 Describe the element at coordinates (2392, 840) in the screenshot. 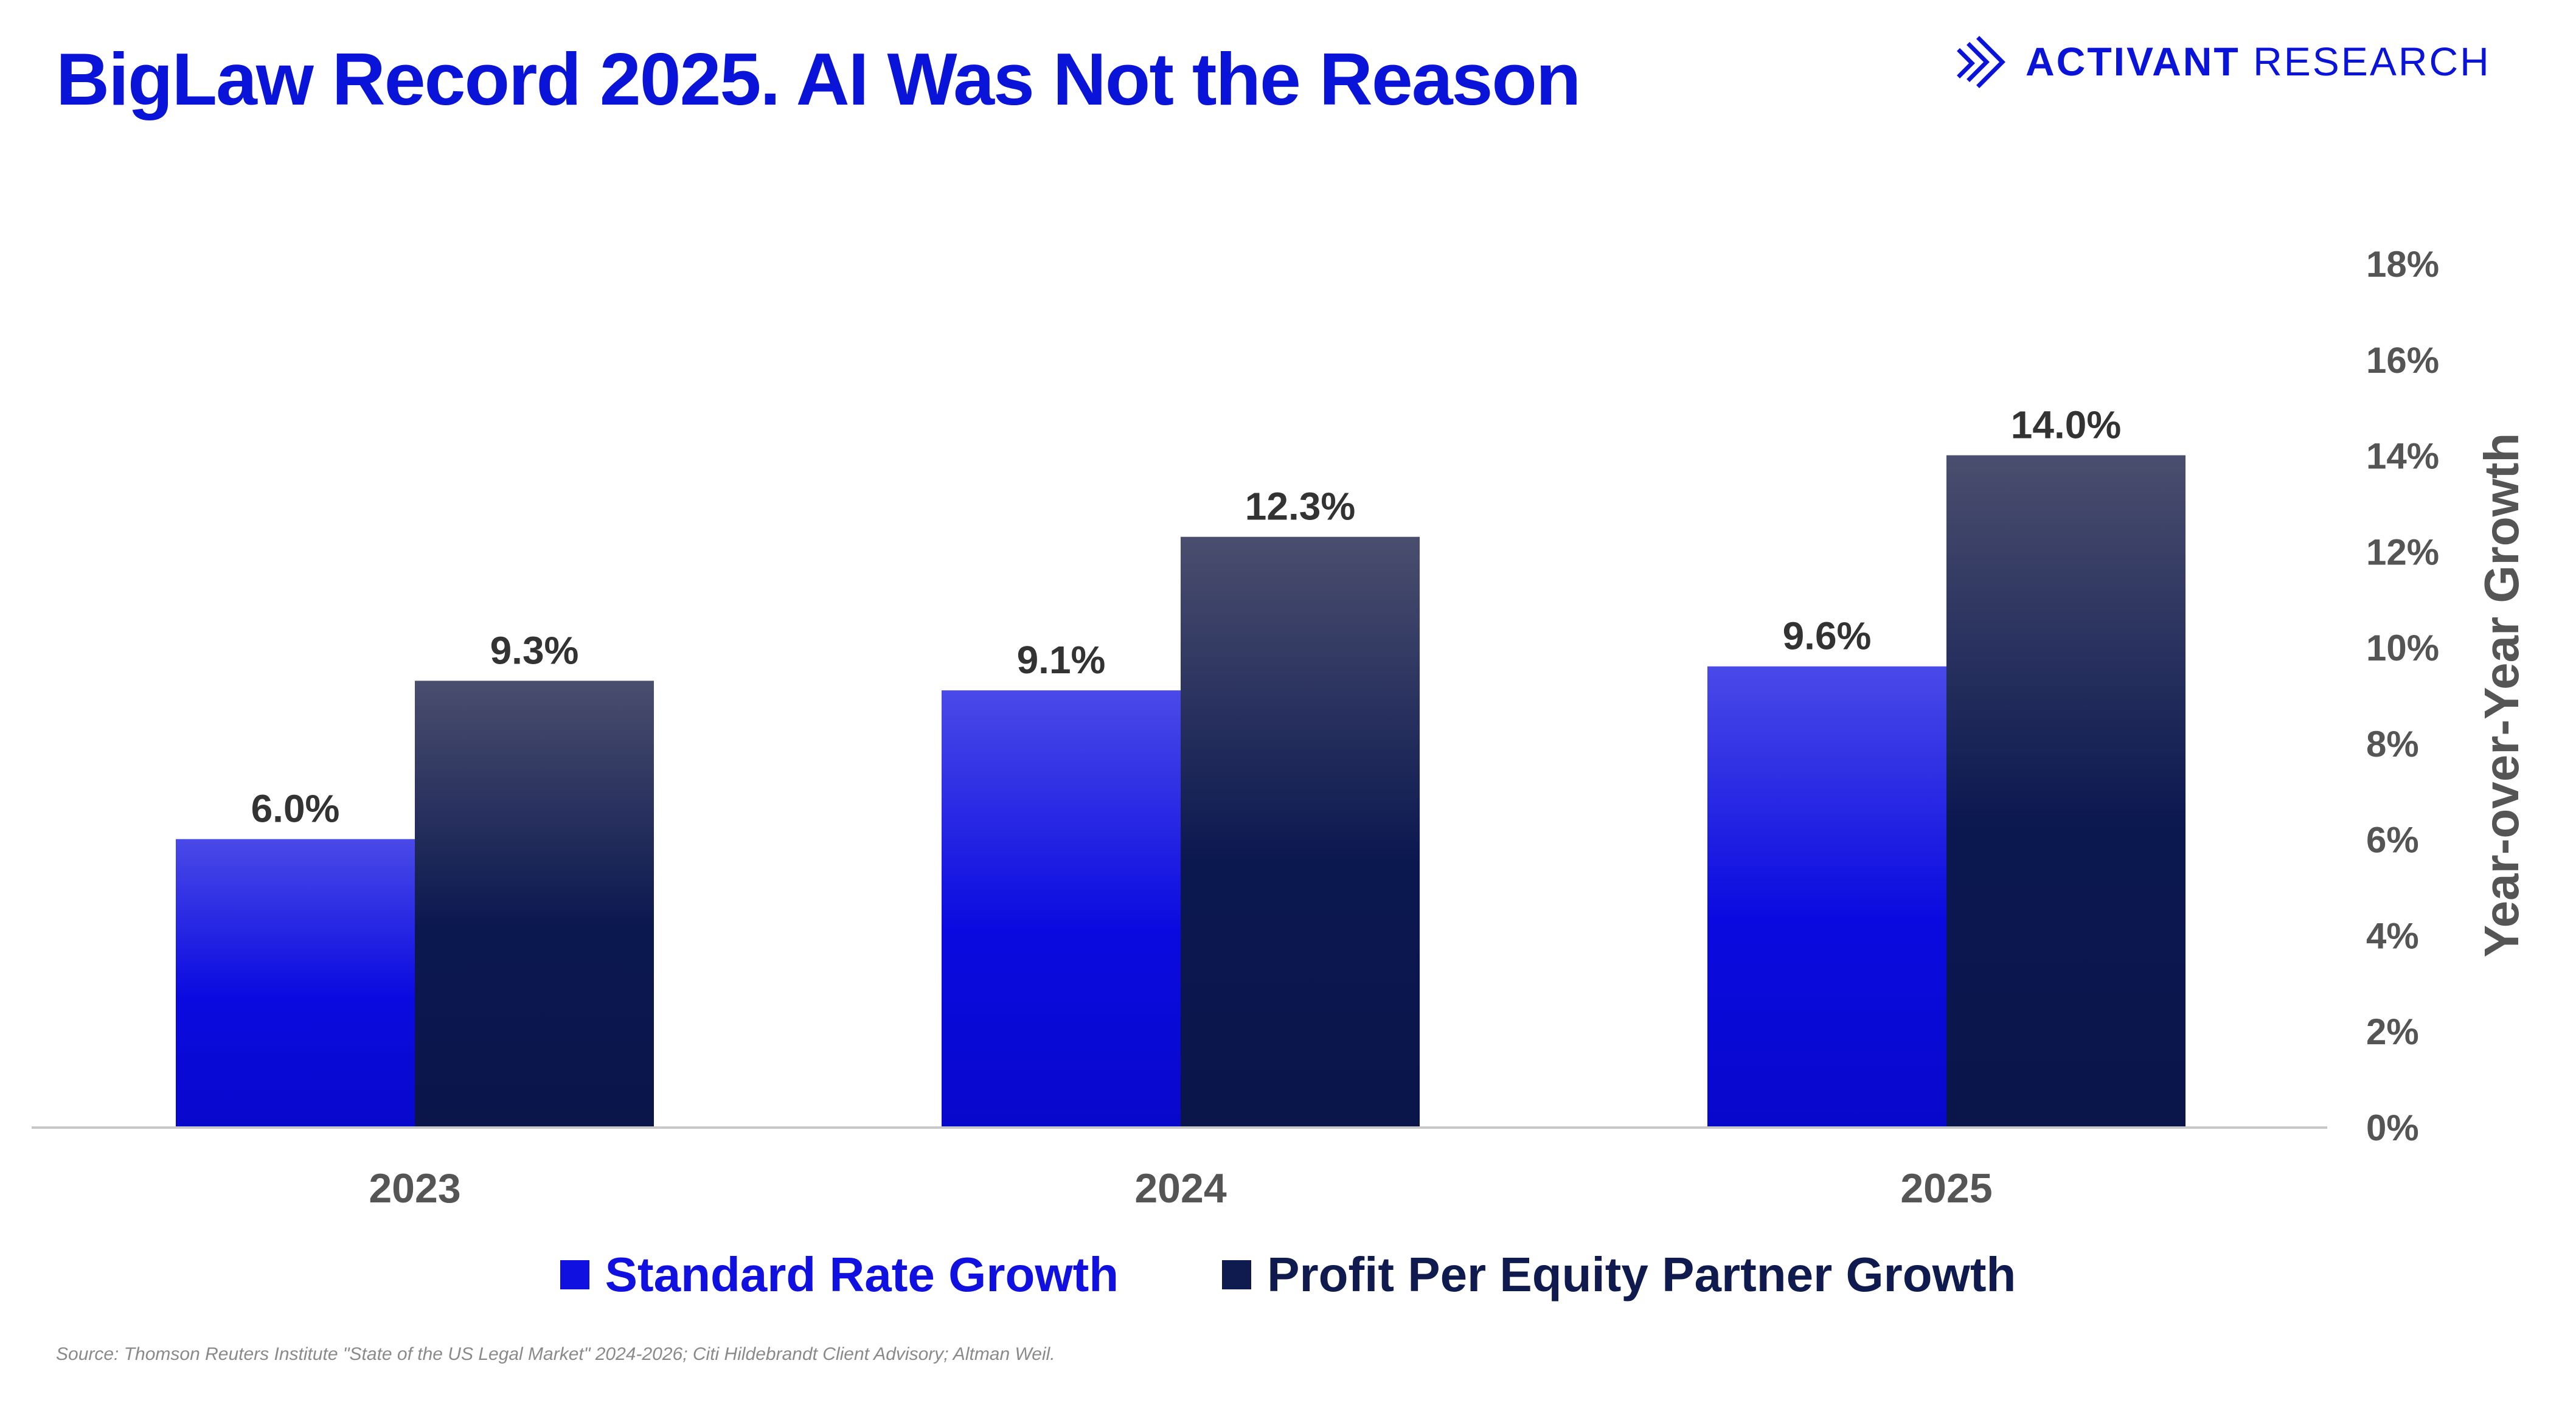

I see `y-tick-label-3: 6%` at that location.